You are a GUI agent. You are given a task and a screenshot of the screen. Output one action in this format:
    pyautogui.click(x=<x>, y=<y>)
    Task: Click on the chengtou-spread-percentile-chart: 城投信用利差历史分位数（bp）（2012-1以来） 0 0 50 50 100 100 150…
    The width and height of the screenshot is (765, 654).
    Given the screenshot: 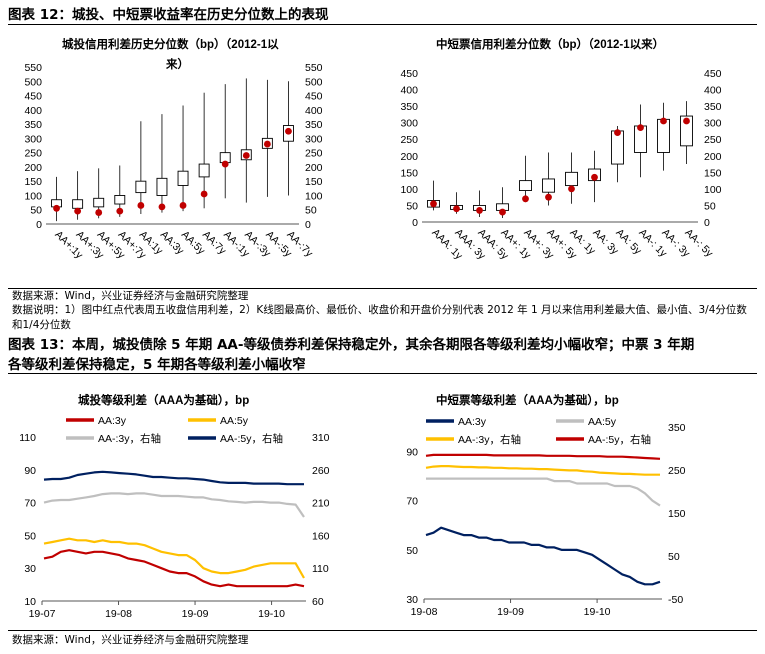 What is the action you would take?
    pyautogui.click(x=173, y=149)
    